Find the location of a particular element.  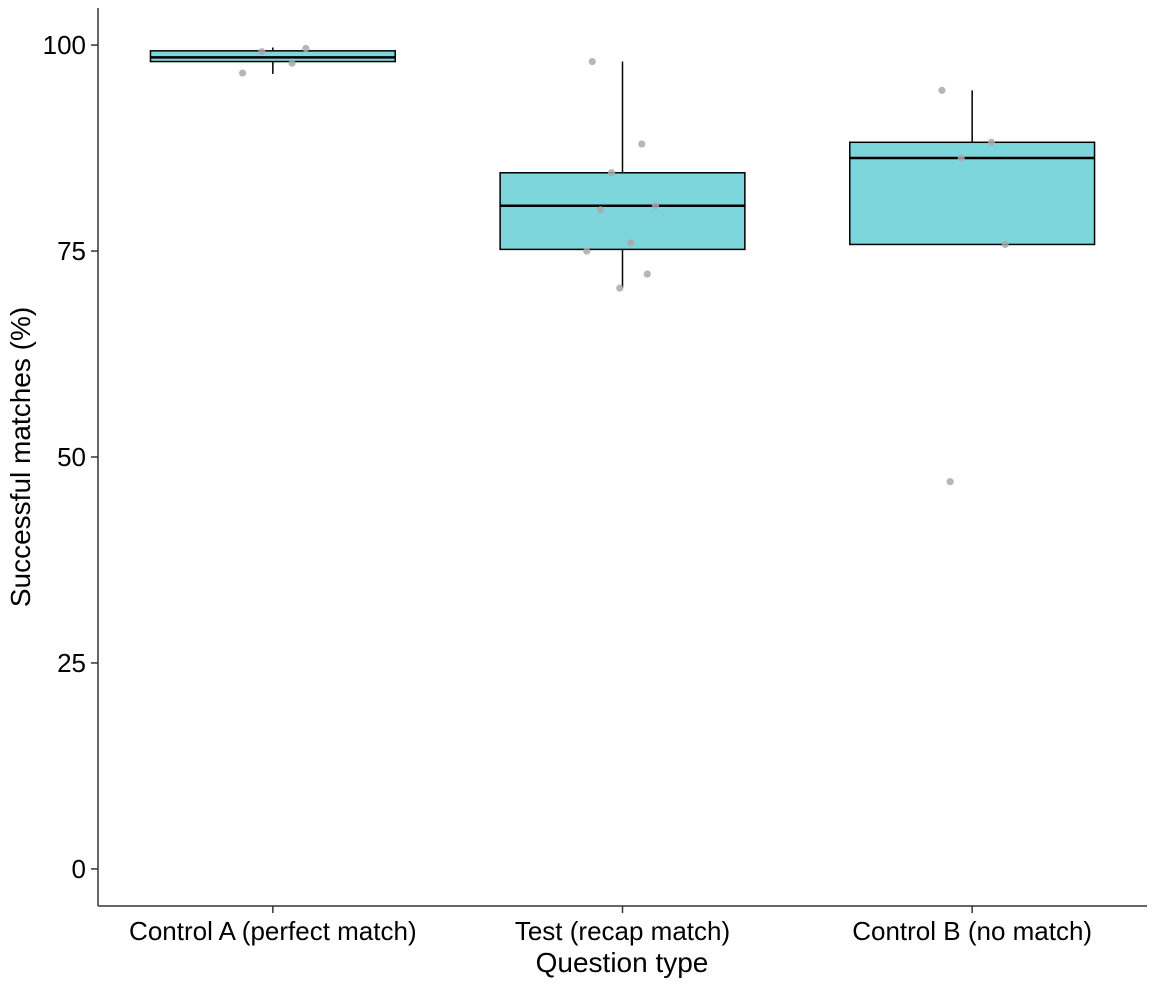

y-tick-label: 25 is located at coordinates (71, 663).